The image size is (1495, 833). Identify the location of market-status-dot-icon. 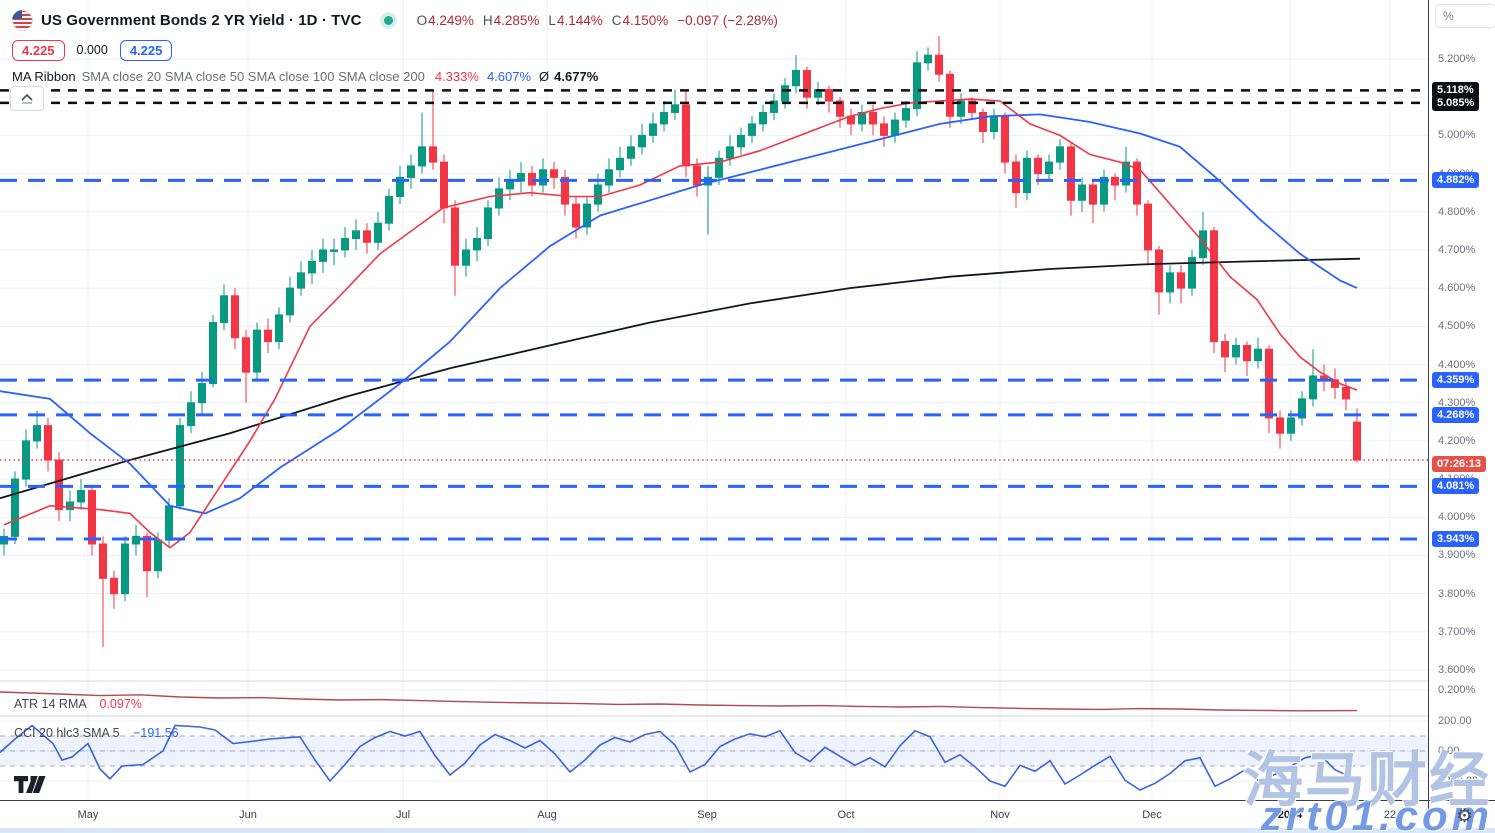
(388, 20).